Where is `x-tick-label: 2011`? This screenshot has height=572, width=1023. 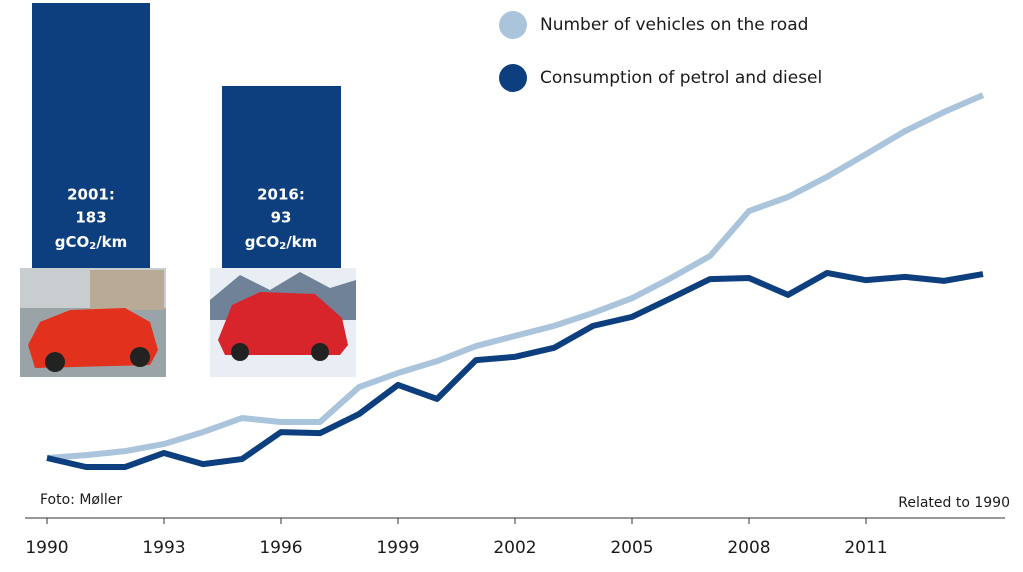 x-tick-label: 2011 is located at coordinates (865, 548).